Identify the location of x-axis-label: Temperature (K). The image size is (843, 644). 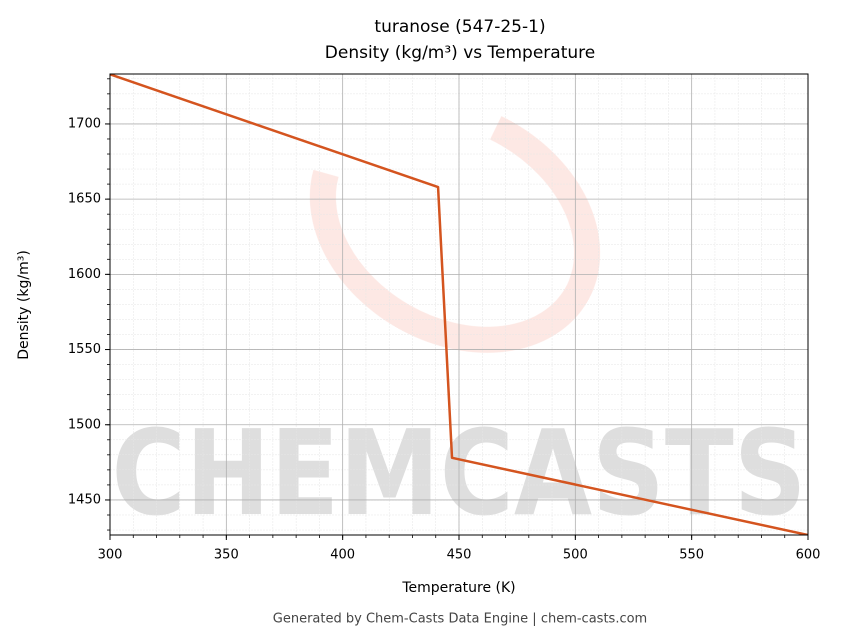
(458, 588).